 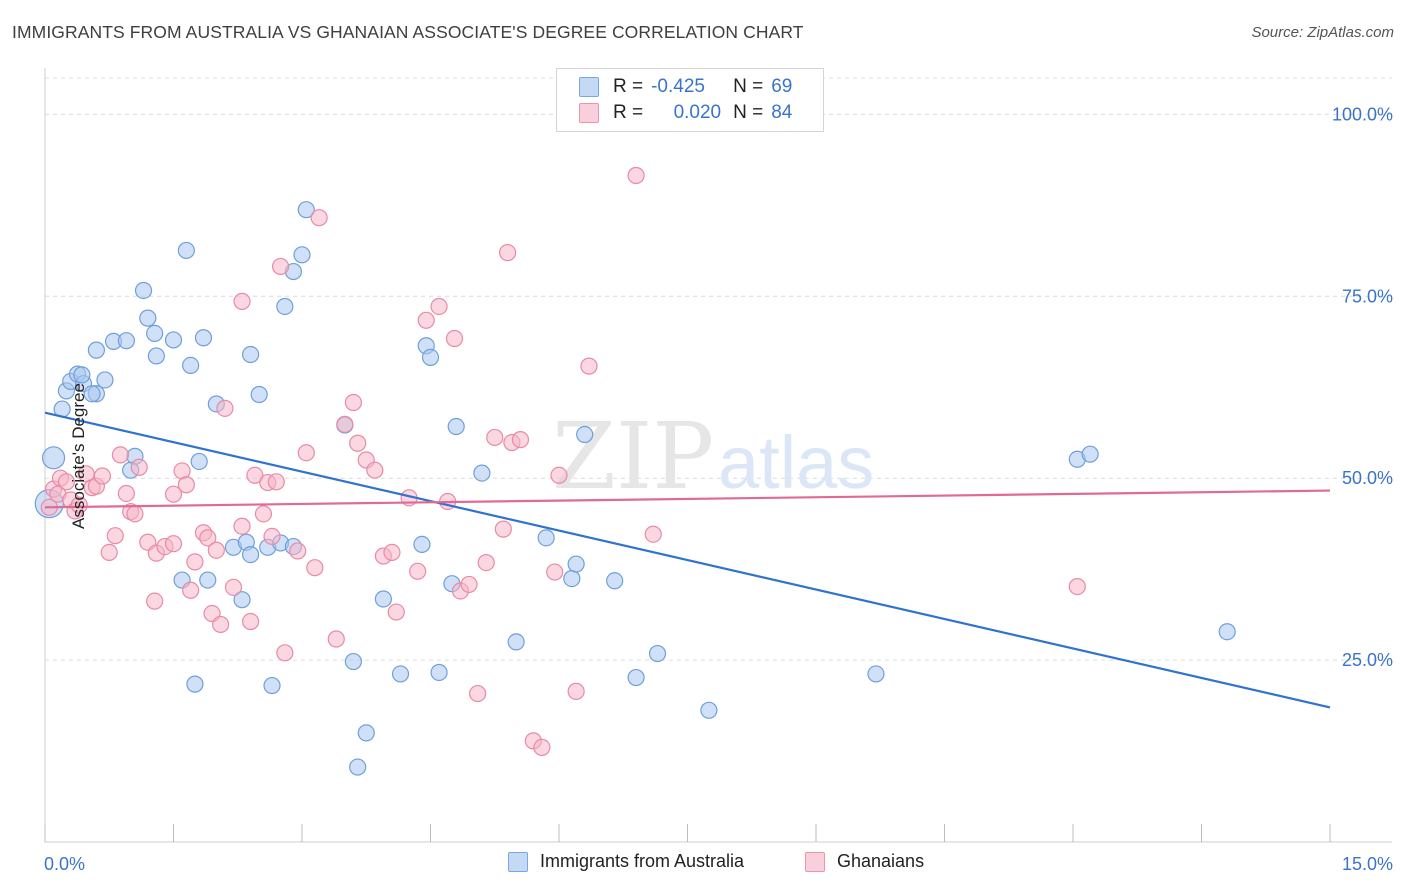 What do you see at coordinates (589, 113) in the screenshot?
I see `legend-swatch-ghanaians` at bounding box center [589, 113].